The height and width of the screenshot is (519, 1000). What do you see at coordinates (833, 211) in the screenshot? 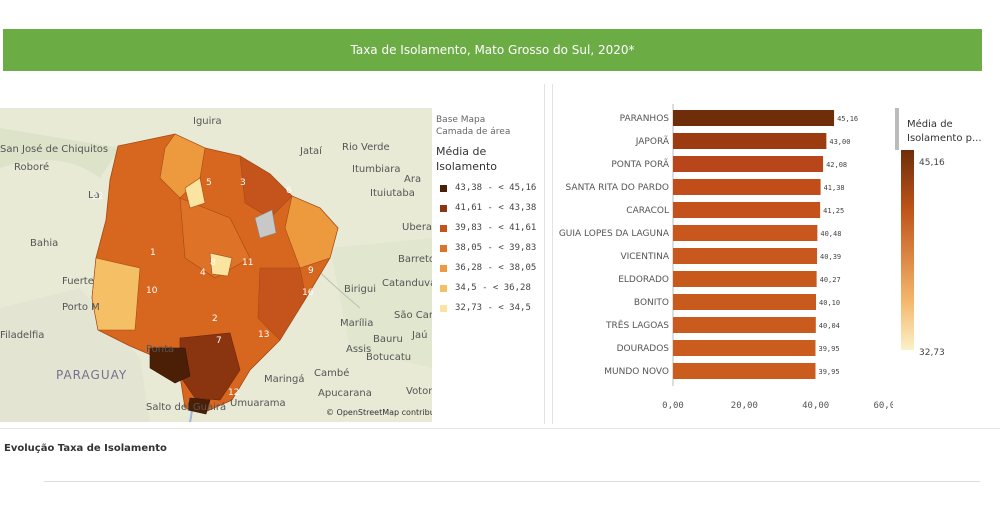
I see `bar-value-label: 41,25` at bounding box center [833, 211].